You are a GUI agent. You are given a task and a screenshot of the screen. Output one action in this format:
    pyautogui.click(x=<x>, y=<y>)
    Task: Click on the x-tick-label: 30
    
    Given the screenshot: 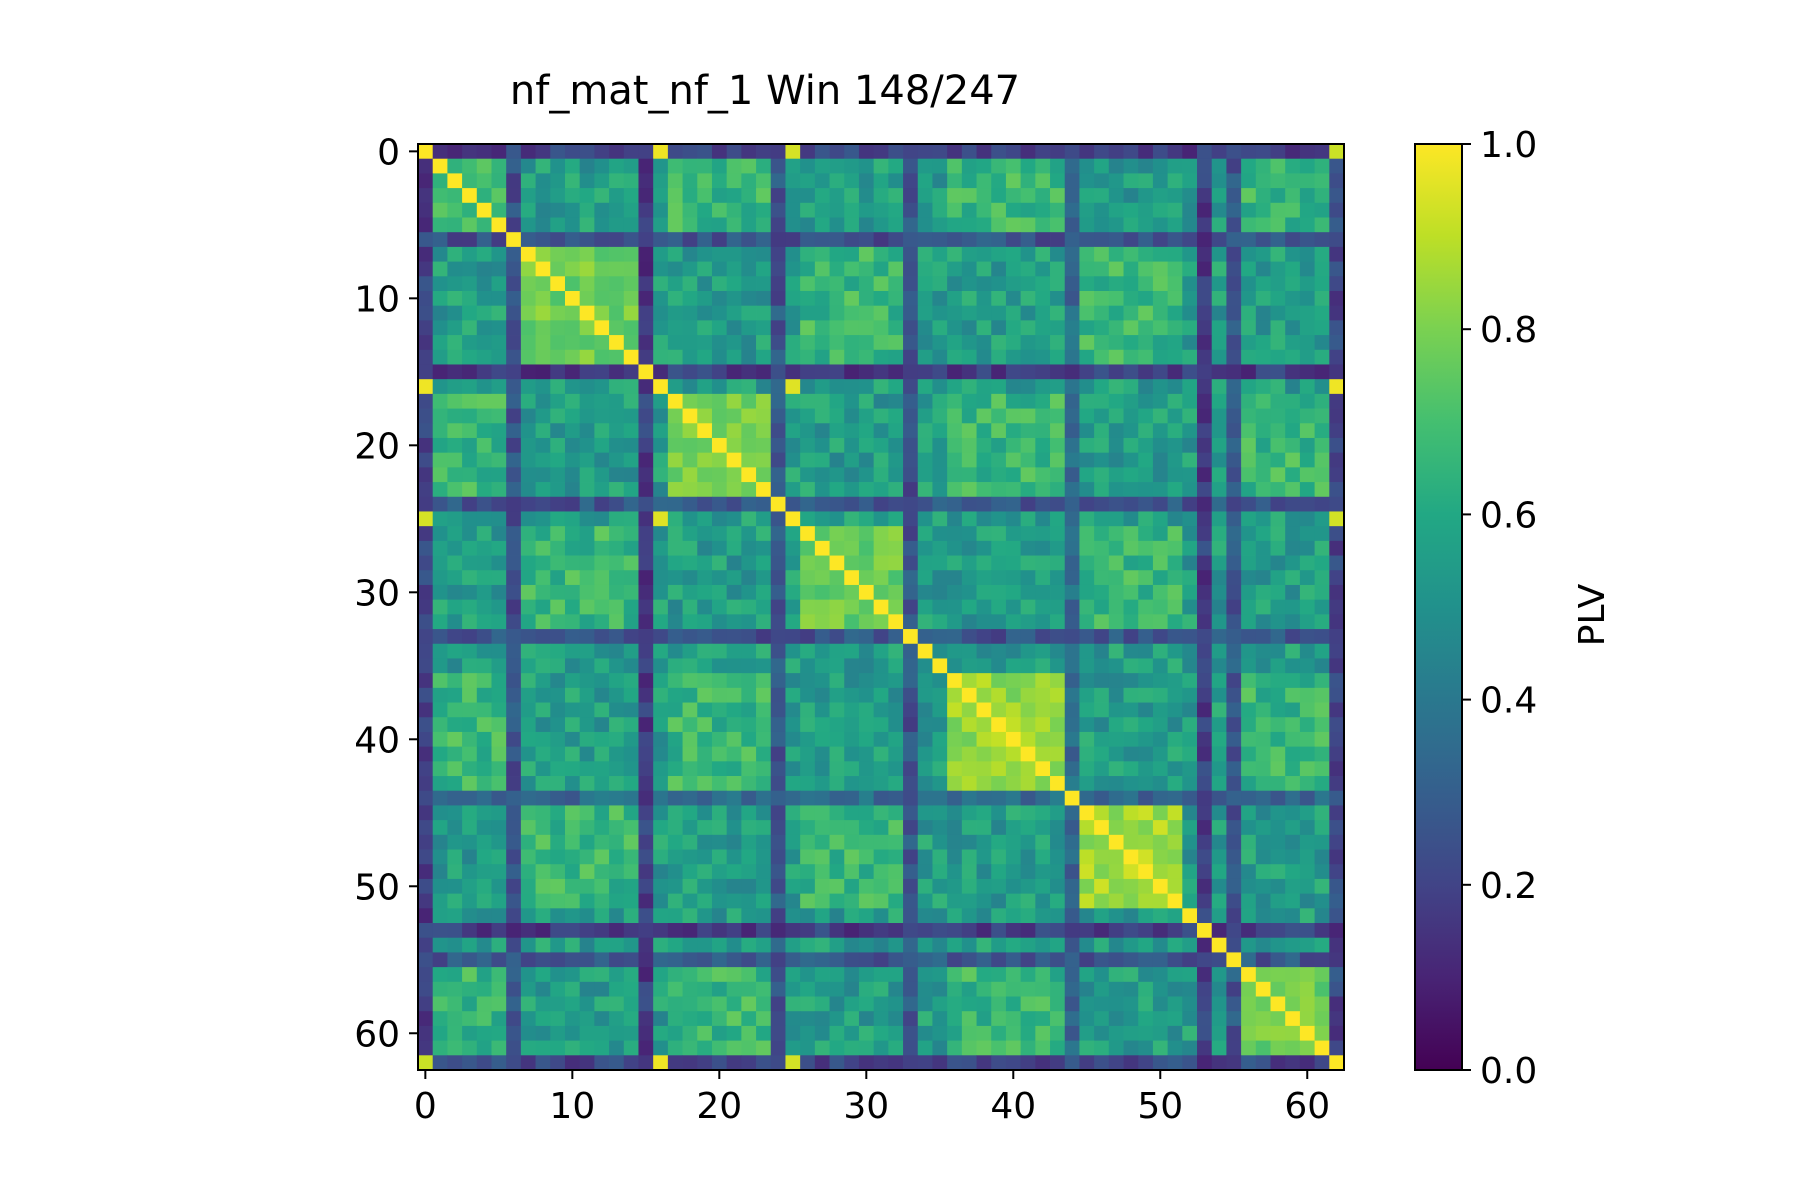 What is the action you would take?
    pyautogui.click(x=866, y=1106)
    